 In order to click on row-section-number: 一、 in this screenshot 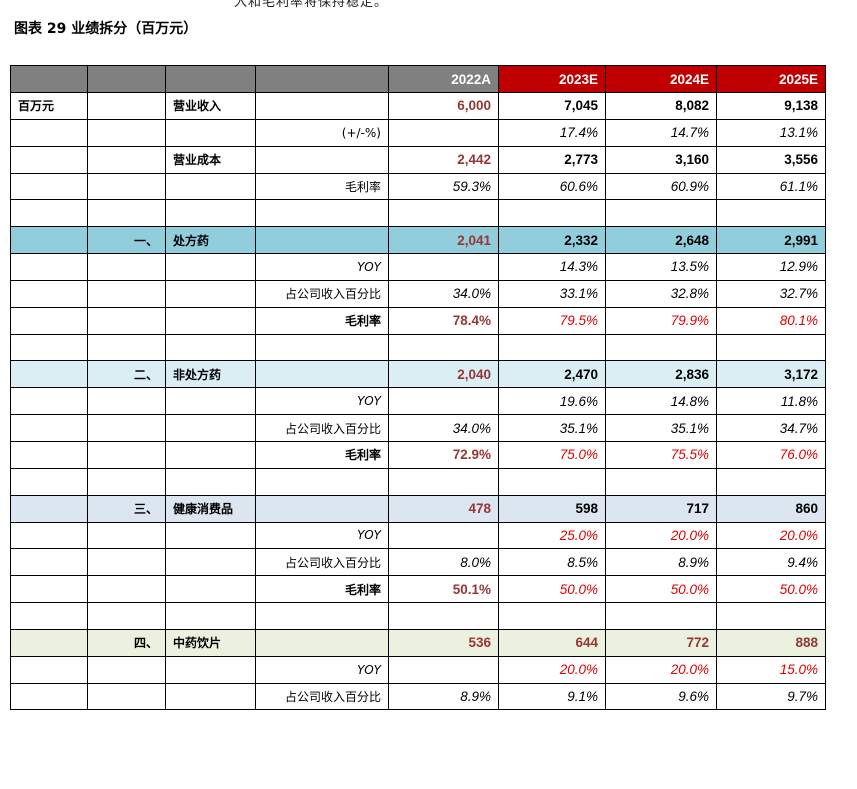, I will do `click(126, 240)`.